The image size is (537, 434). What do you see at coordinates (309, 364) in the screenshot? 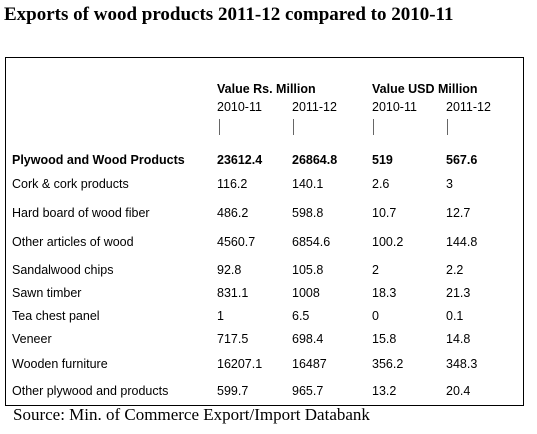
I see `row-value: 16487` at bounding box center [309, 364].